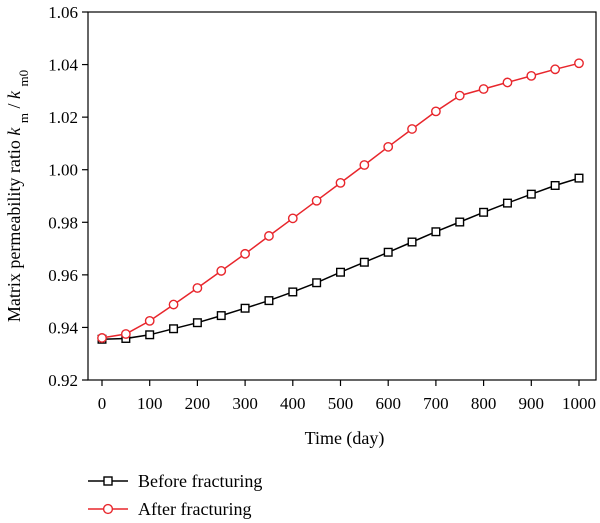 This screenshot has width=600, height=523. What do you see at coordinates (63, 170) in the screenshot?
I see `y-tick-label: 1.00` at bounding box center [63, 170].